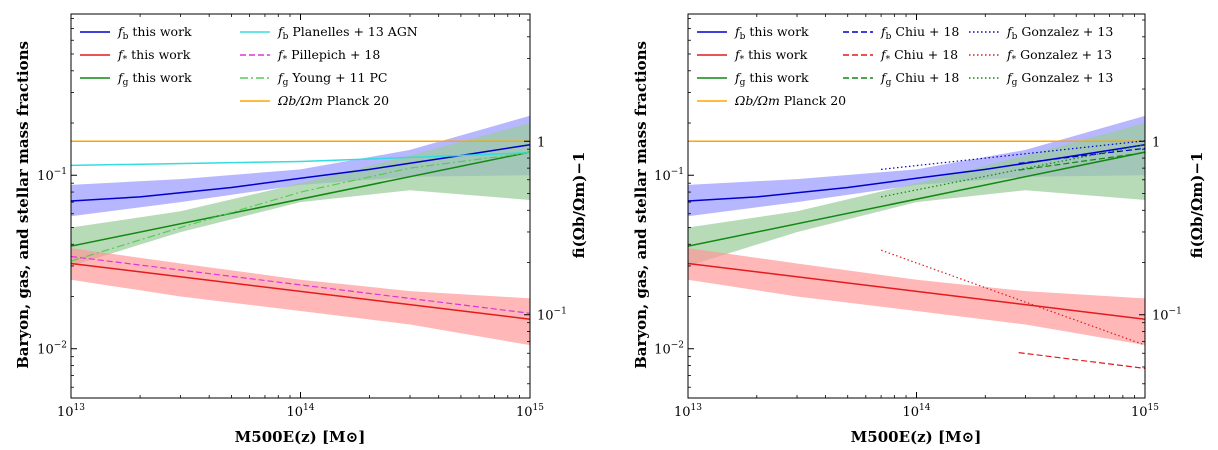 The image size is (1218, 450). What do you see at coordinates (925, 77) in the screenshot?
I see `legend-label: Chiu + 18` at bounding box center [925, 77].